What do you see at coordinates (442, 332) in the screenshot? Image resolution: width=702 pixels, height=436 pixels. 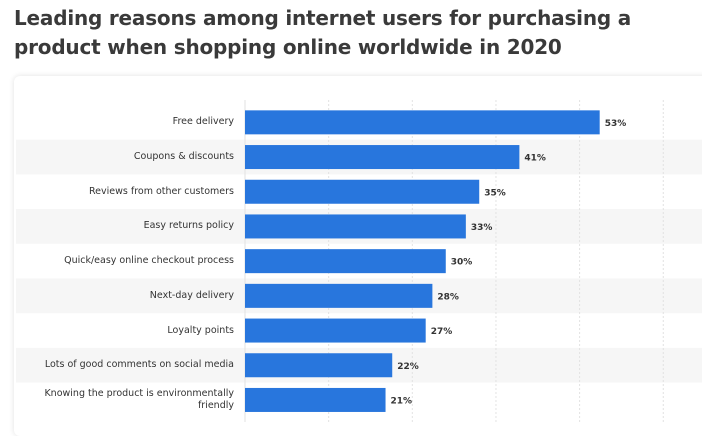 I see `value-label: 27%` at bounding box center [442, 332].